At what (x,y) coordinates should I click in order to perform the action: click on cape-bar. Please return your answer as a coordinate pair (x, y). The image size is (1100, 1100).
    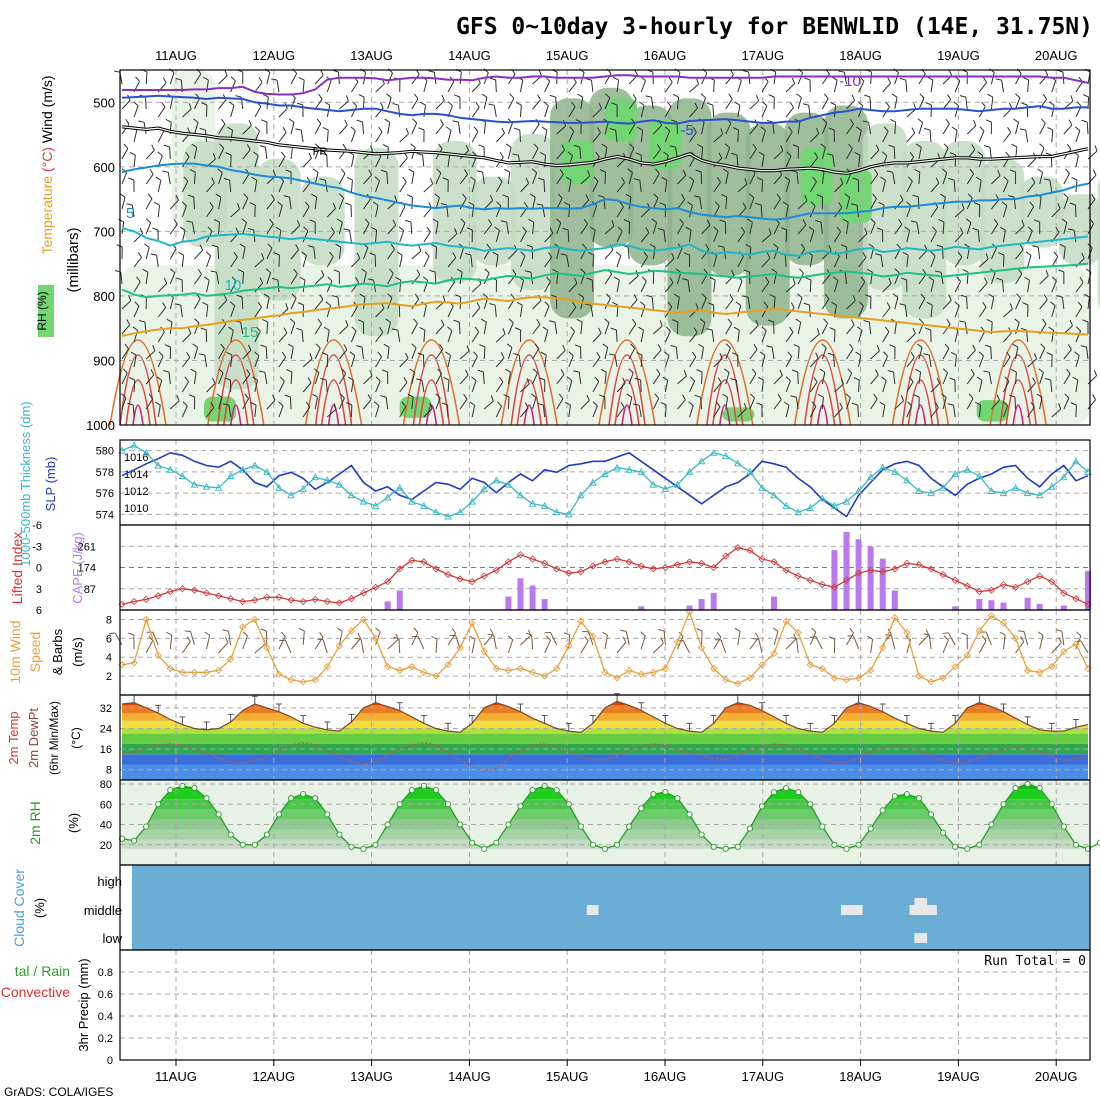
    Looking at the image, I should click on (882, 584).